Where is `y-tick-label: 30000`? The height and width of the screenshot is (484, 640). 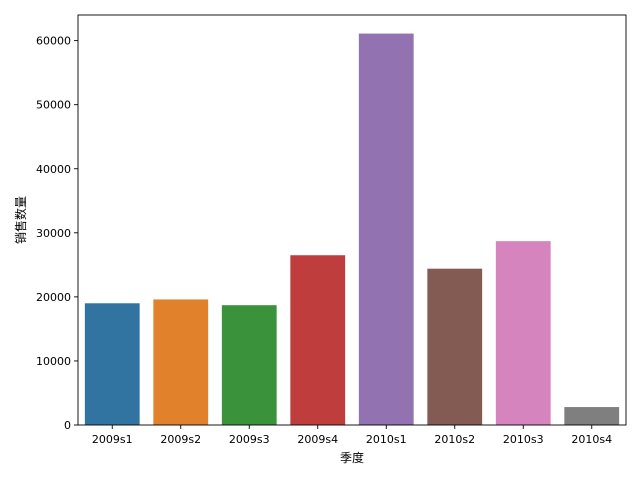
y-tick-label: 30000 is located at coordinates (53, 233).